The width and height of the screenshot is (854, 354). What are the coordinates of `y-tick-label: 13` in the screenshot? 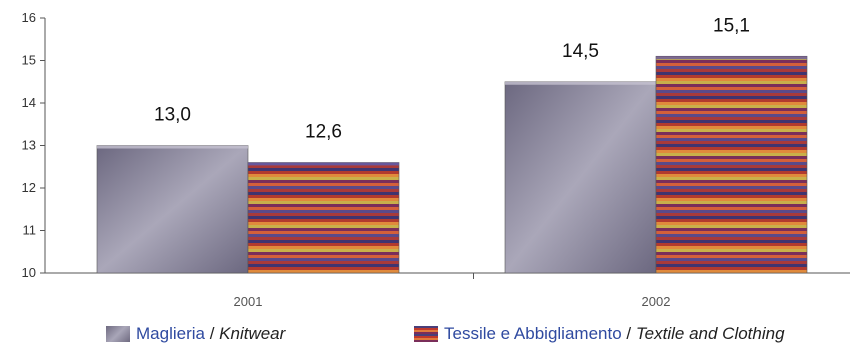 It's located at (29, 145).